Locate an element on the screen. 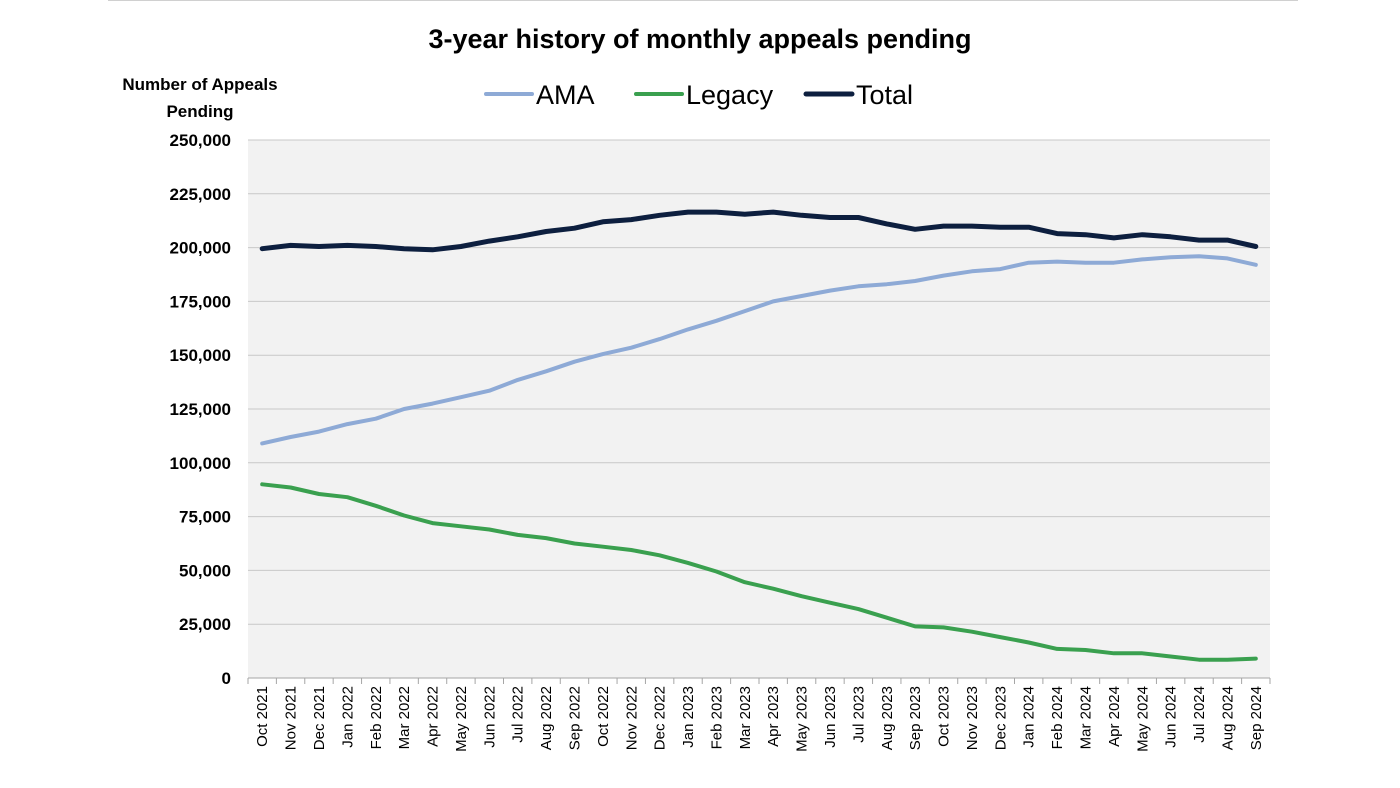  x-tick-label: Nov 2021 is located at coordinates (291, 718).